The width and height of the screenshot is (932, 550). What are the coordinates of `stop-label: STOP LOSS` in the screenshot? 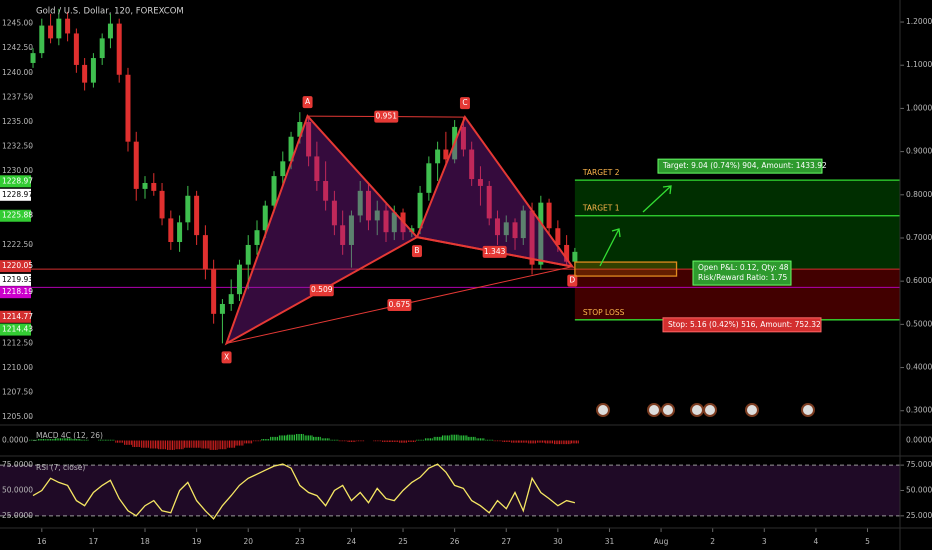 It's located at (604, 312).